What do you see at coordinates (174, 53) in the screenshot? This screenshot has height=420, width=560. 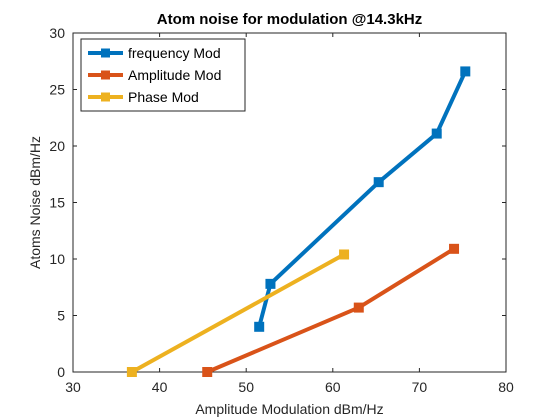 I see `legend-entry: frequency Mod` at bounding box center [174, 53].